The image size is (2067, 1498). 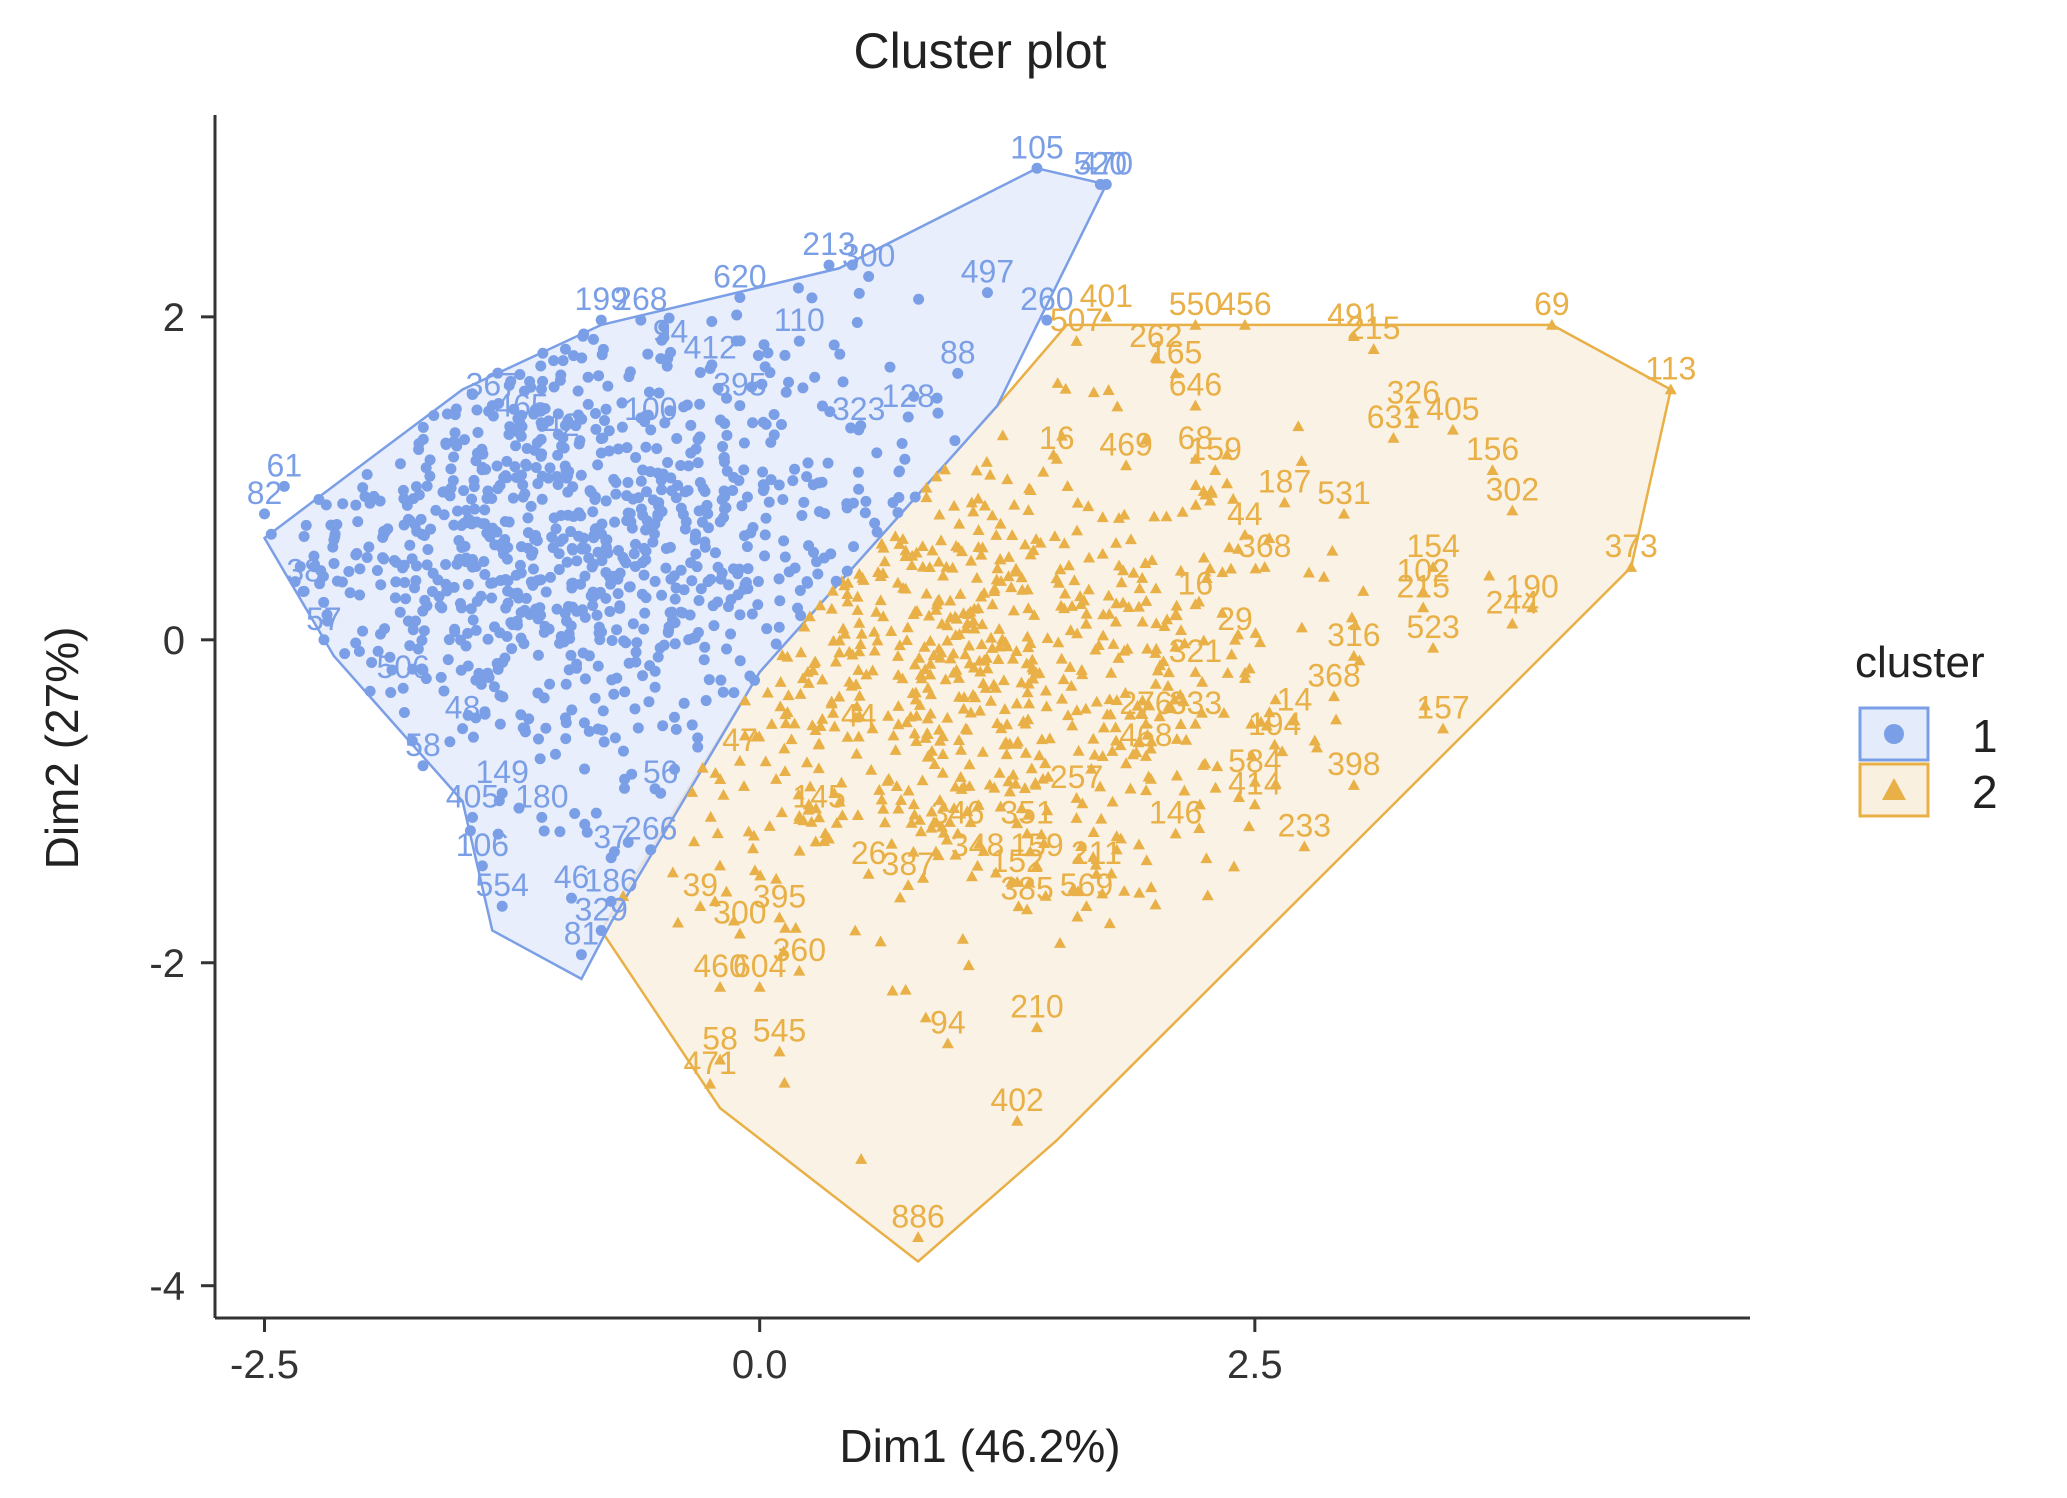 I want to click on cluster-2-point-label: 545, so click(x=779, y=1031).